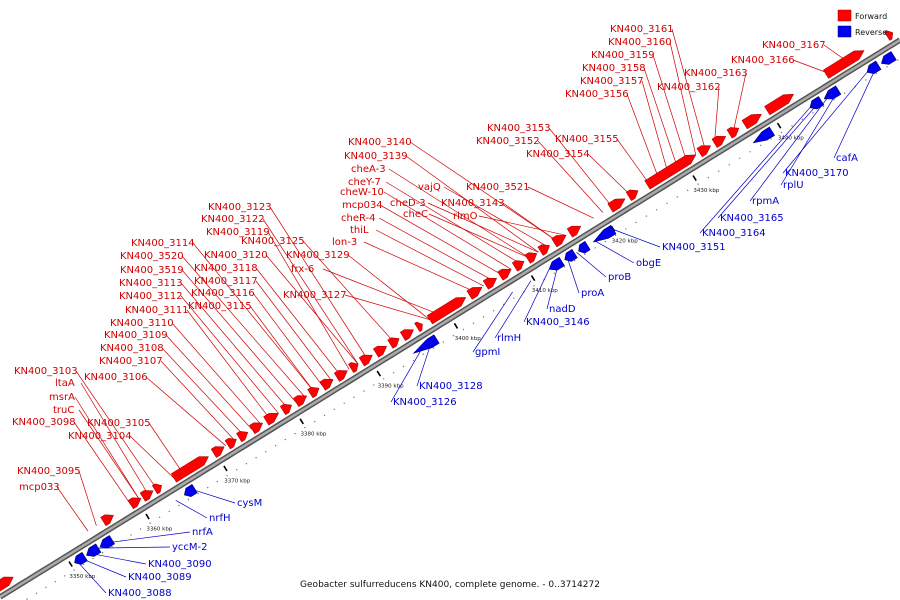 This screenshot has width=900, height=600. What do you see at coordinates (314, 434) in the screenshot?
I see `kbp-tick-label: 3380 kbp` at bounding box center [314, 434].